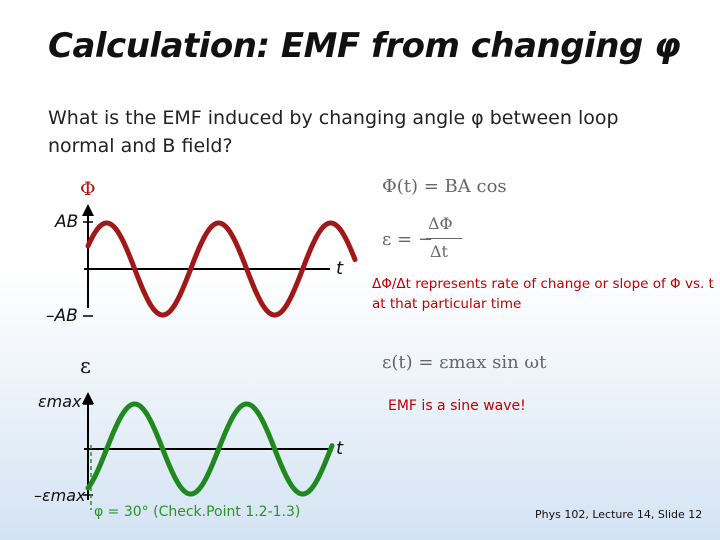 Image resolution: width=720 pixels, height=540 pixels. What do you see at coordinates (88, 189) in the screenshot?
I see `top-y-symbol: Φ` at bounding box center [88, 189].